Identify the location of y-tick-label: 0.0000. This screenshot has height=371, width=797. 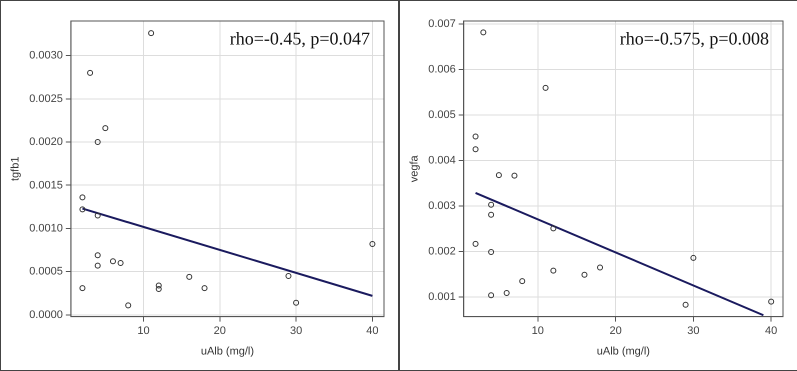
(46, 314).